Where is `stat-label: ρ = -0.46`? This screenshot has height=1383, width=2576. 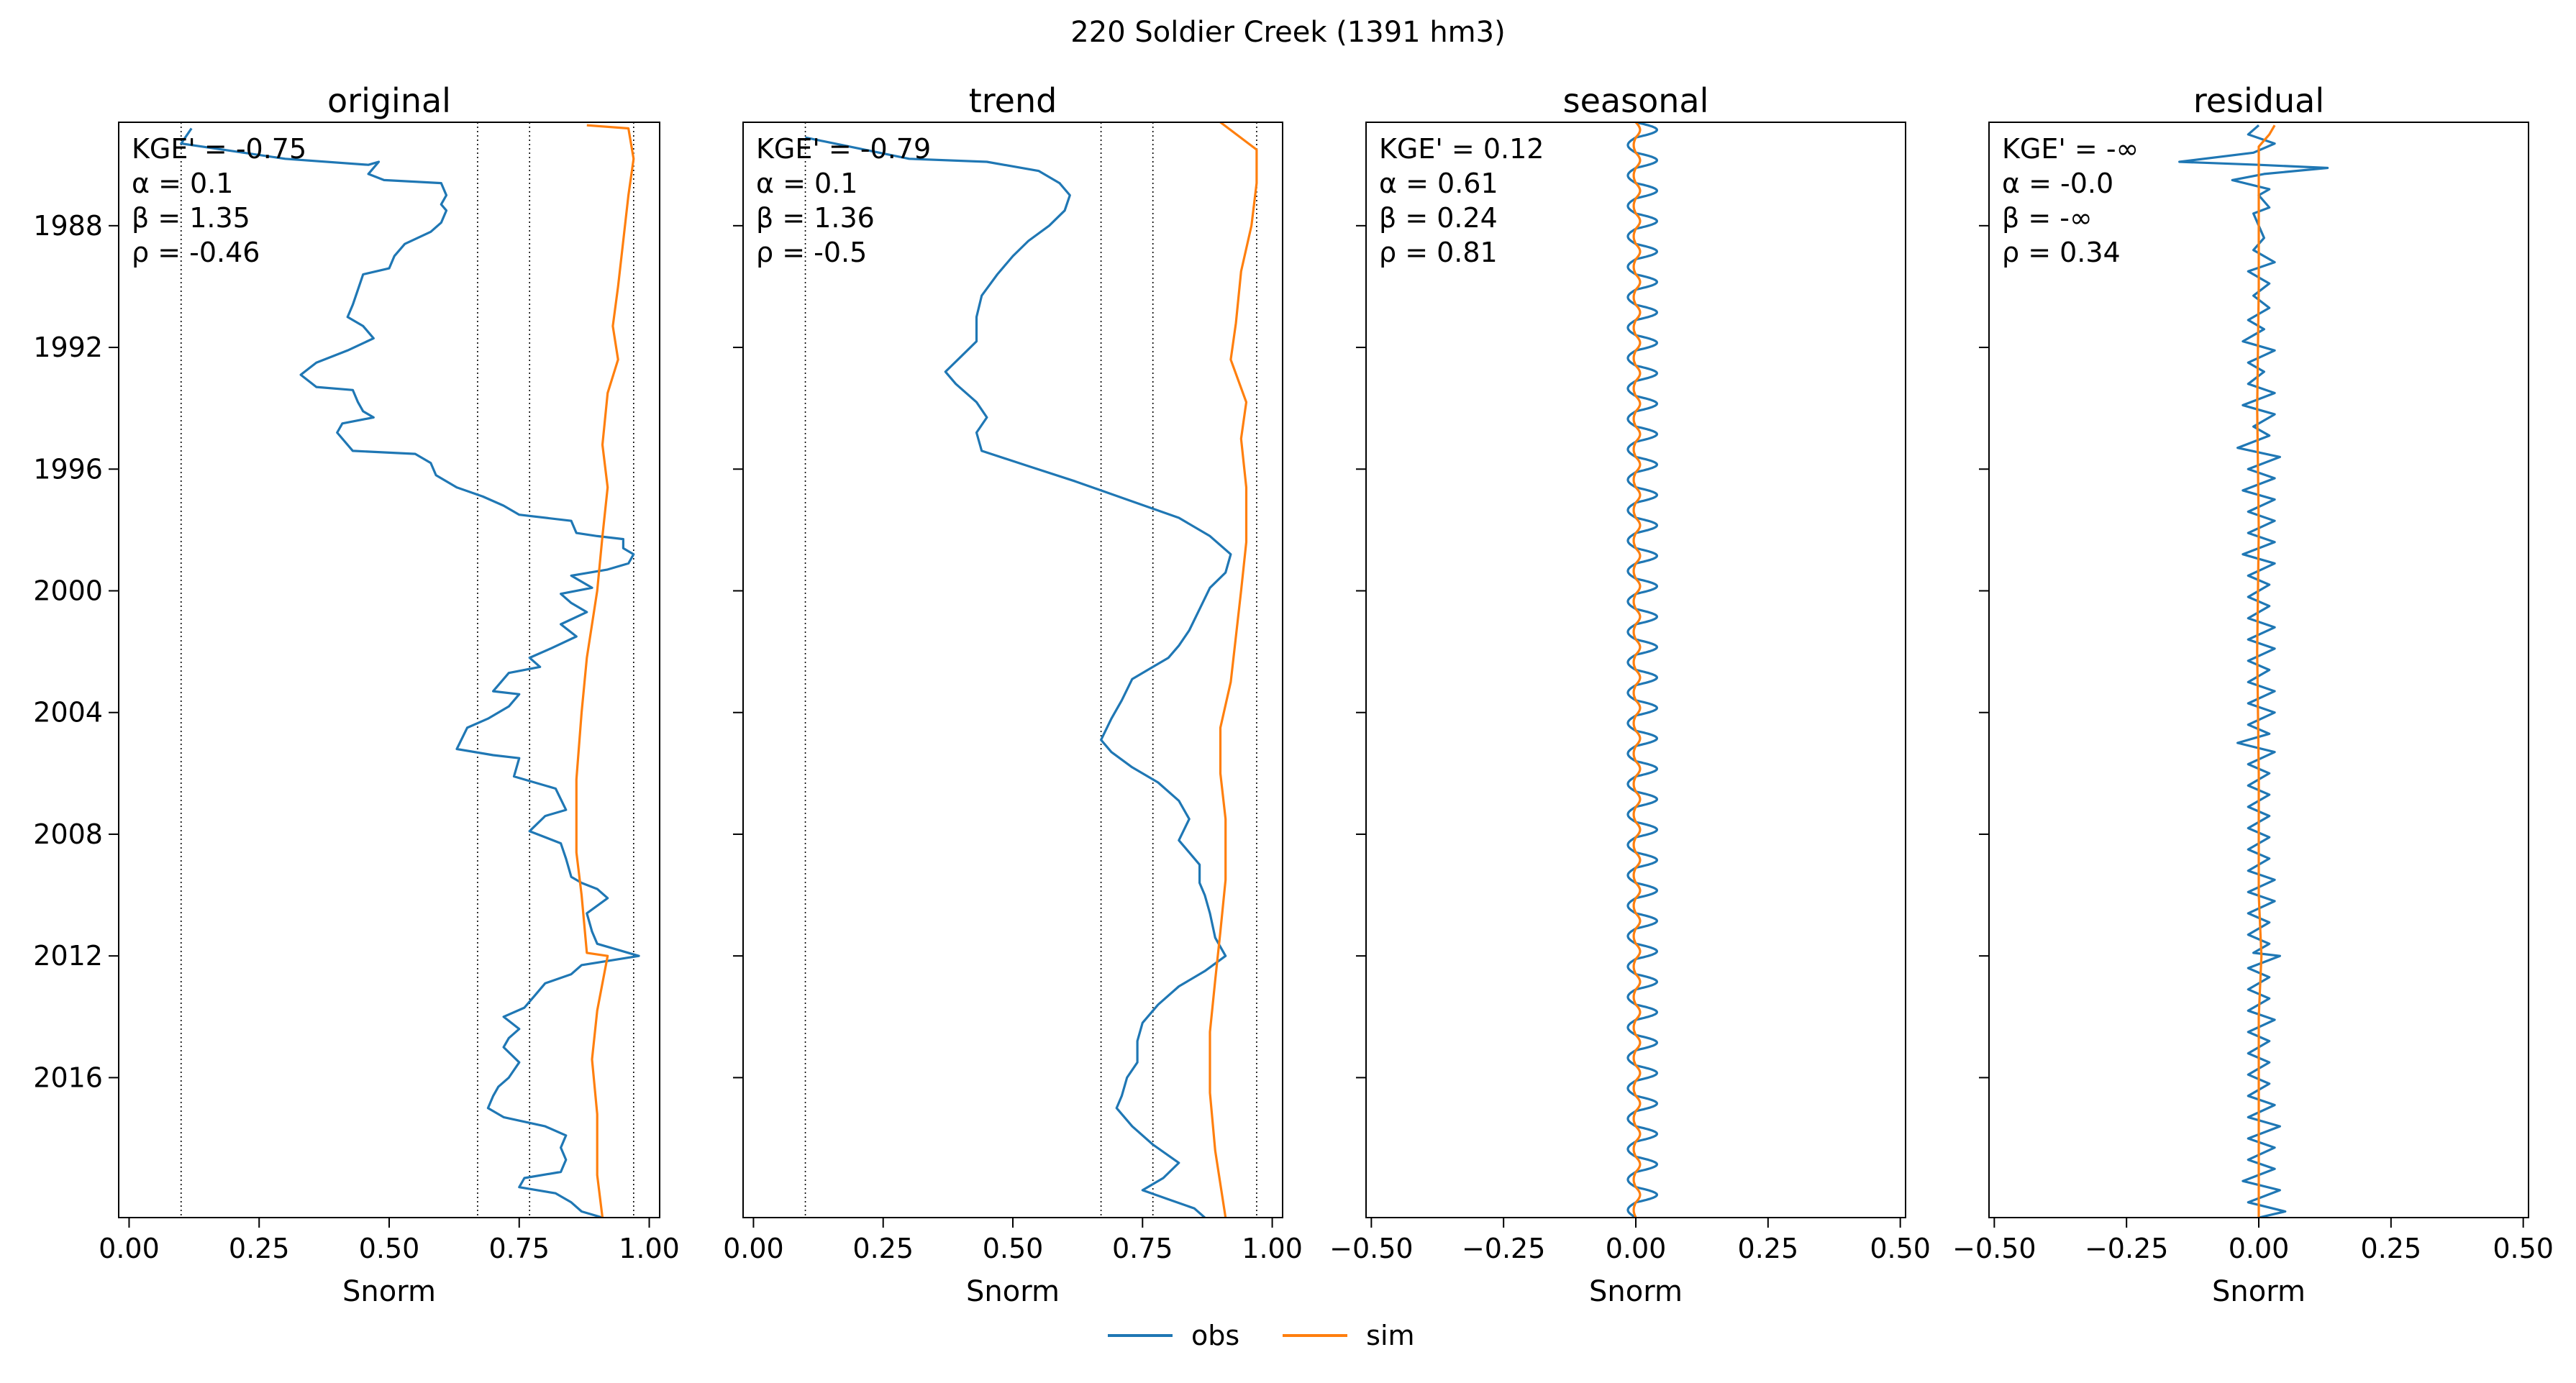 stat-label: ρ = -0.46 is located at coordinates (196, 252).